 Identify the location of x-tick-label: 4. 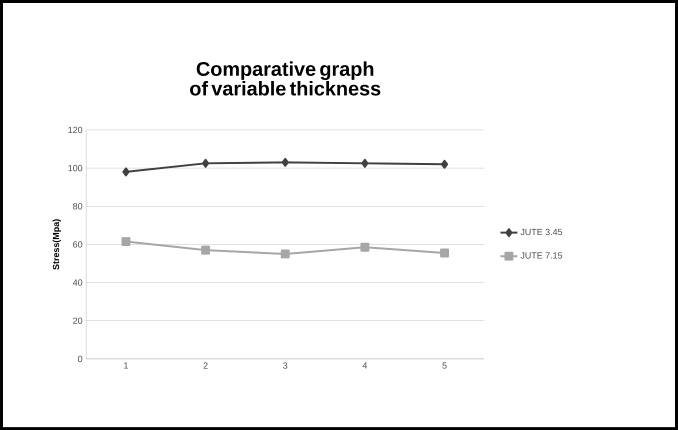
(365, 365).